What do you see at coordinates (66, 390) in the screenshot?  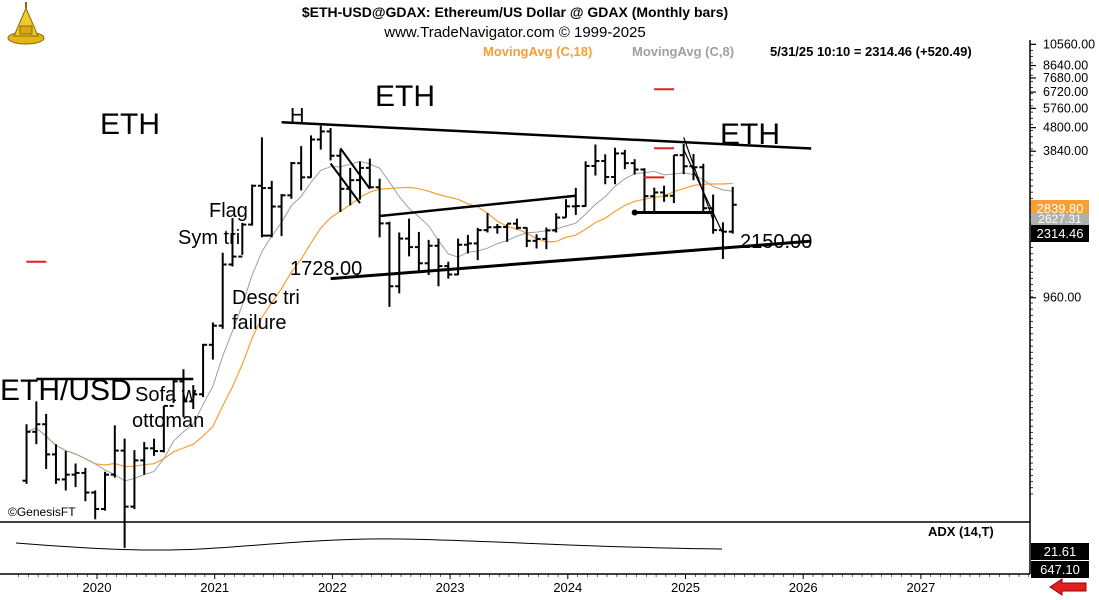 I see `annotation-eth-usd: ETH/USD` at bounding box center [66, 390].